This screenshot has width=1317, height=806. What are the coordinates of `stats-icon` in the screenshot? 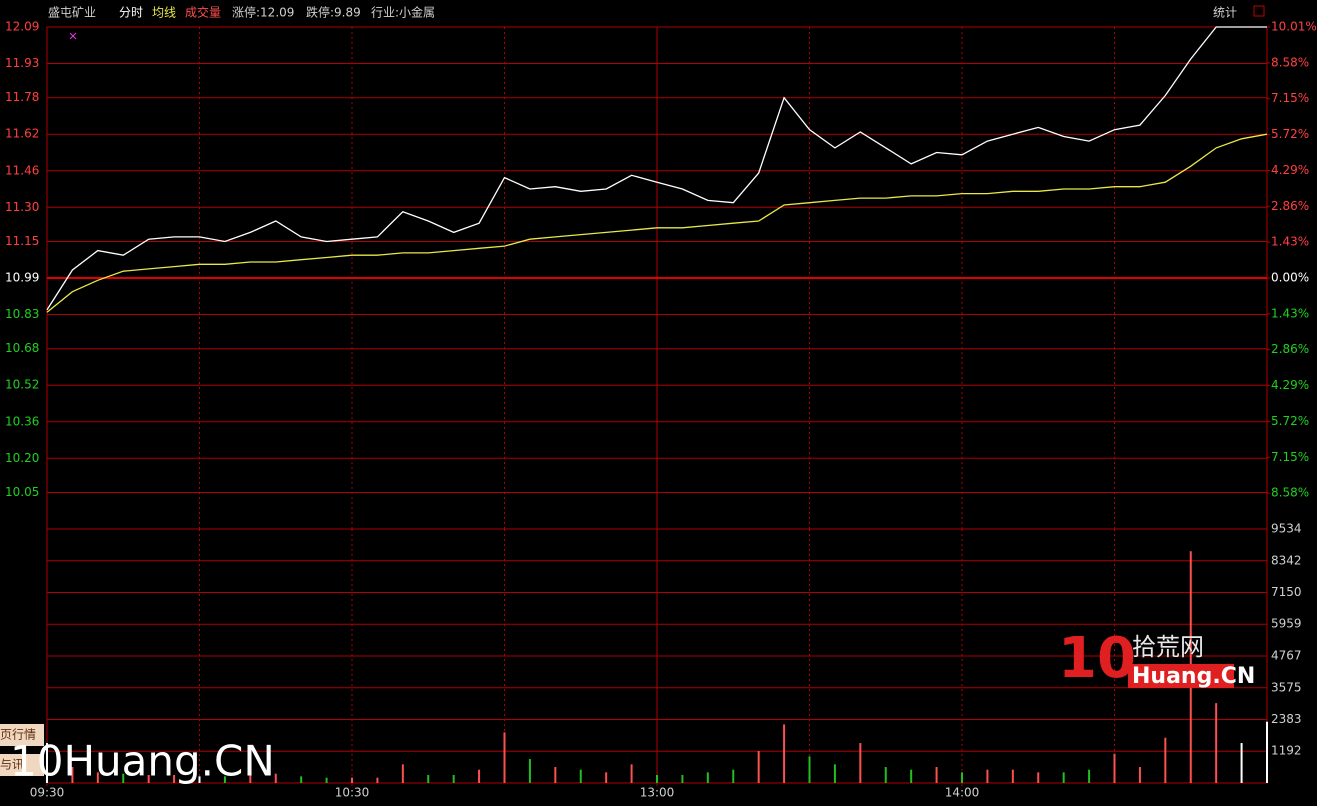 It's located at (1259, 11).